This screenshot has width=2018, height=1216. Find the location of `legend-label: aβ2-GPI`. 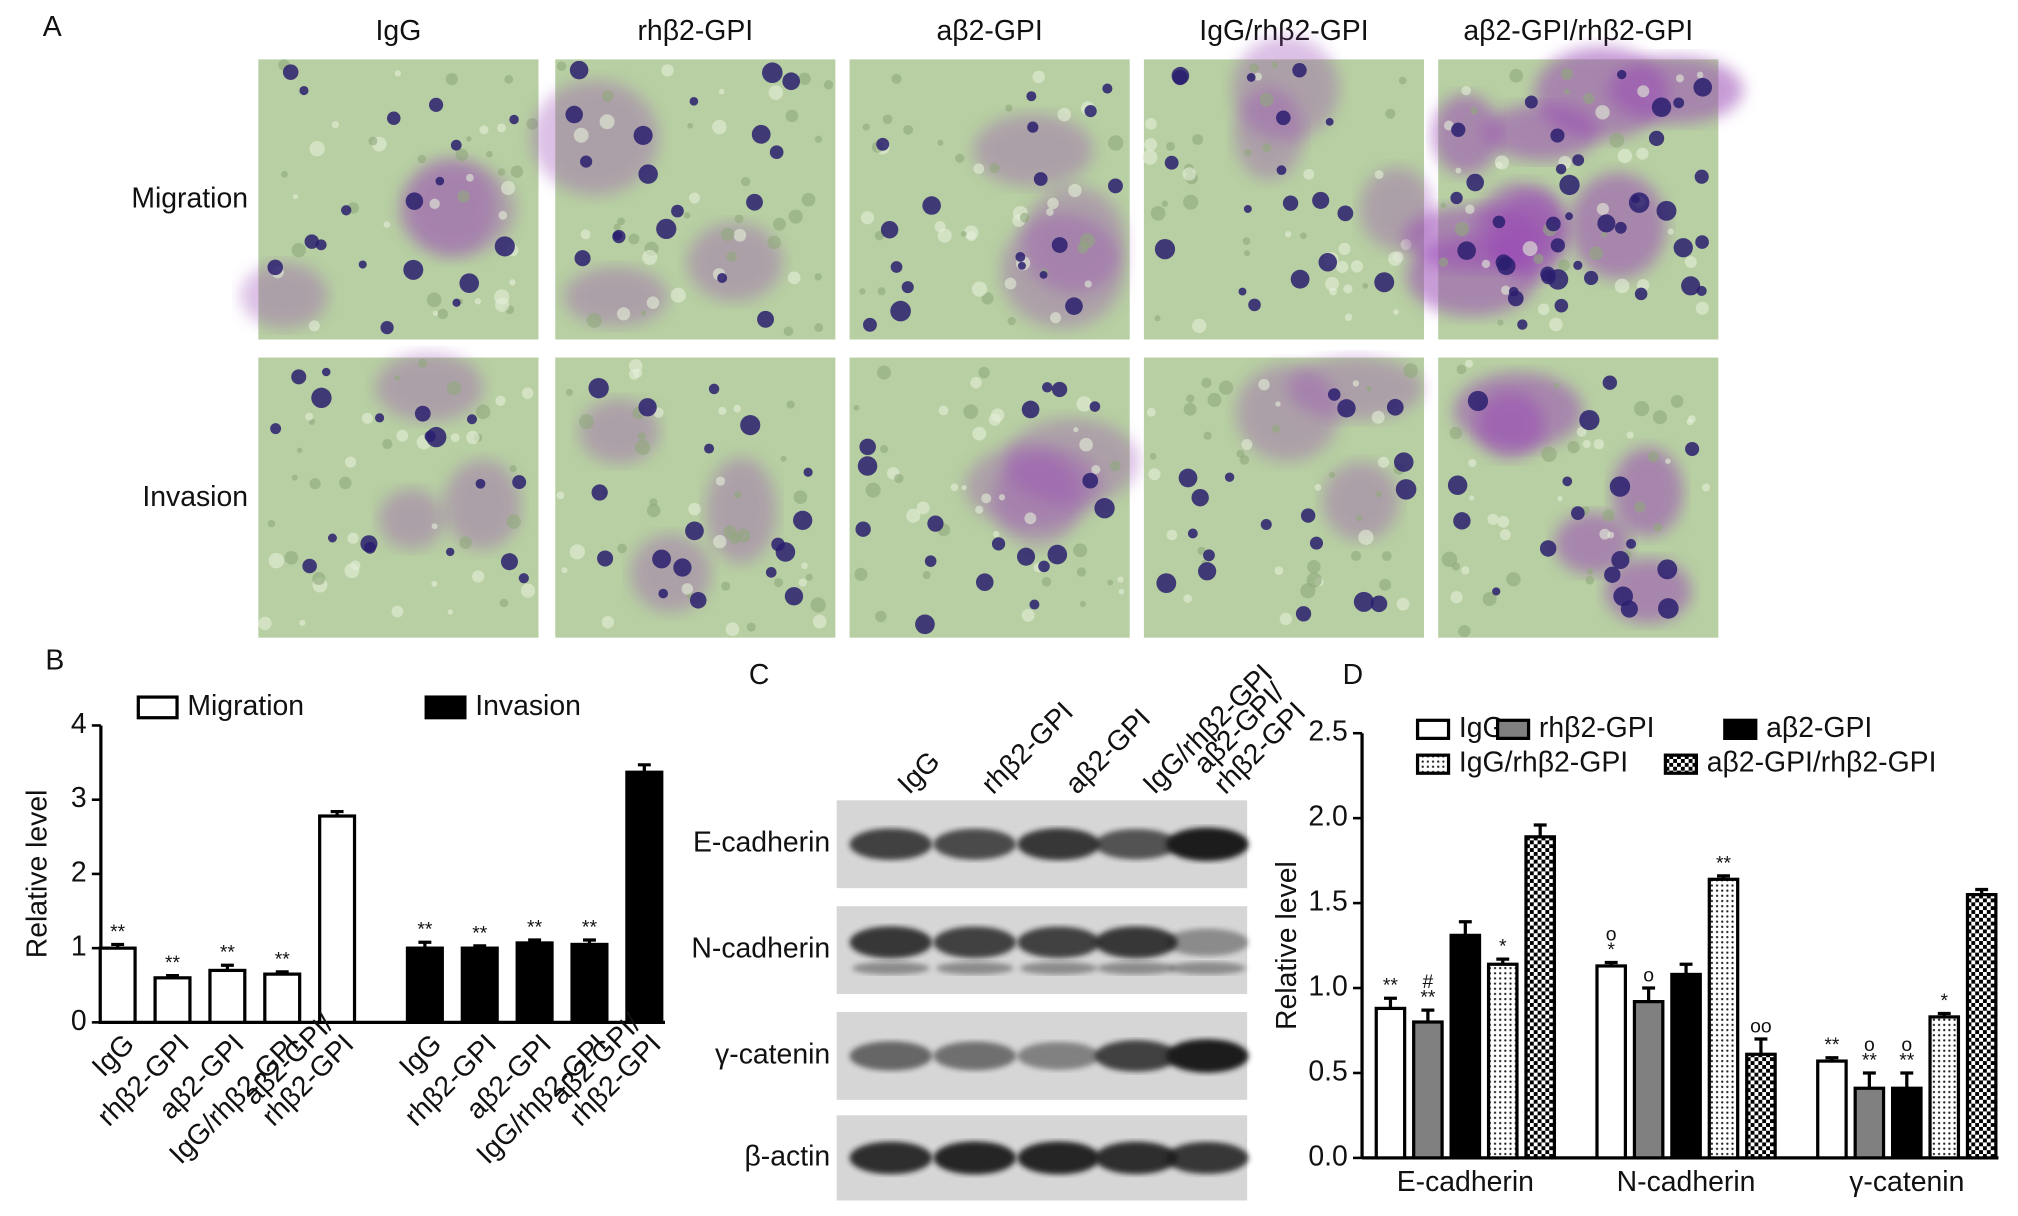

legend-label: aβ2-GPI is located at coordinates (1819, 728).